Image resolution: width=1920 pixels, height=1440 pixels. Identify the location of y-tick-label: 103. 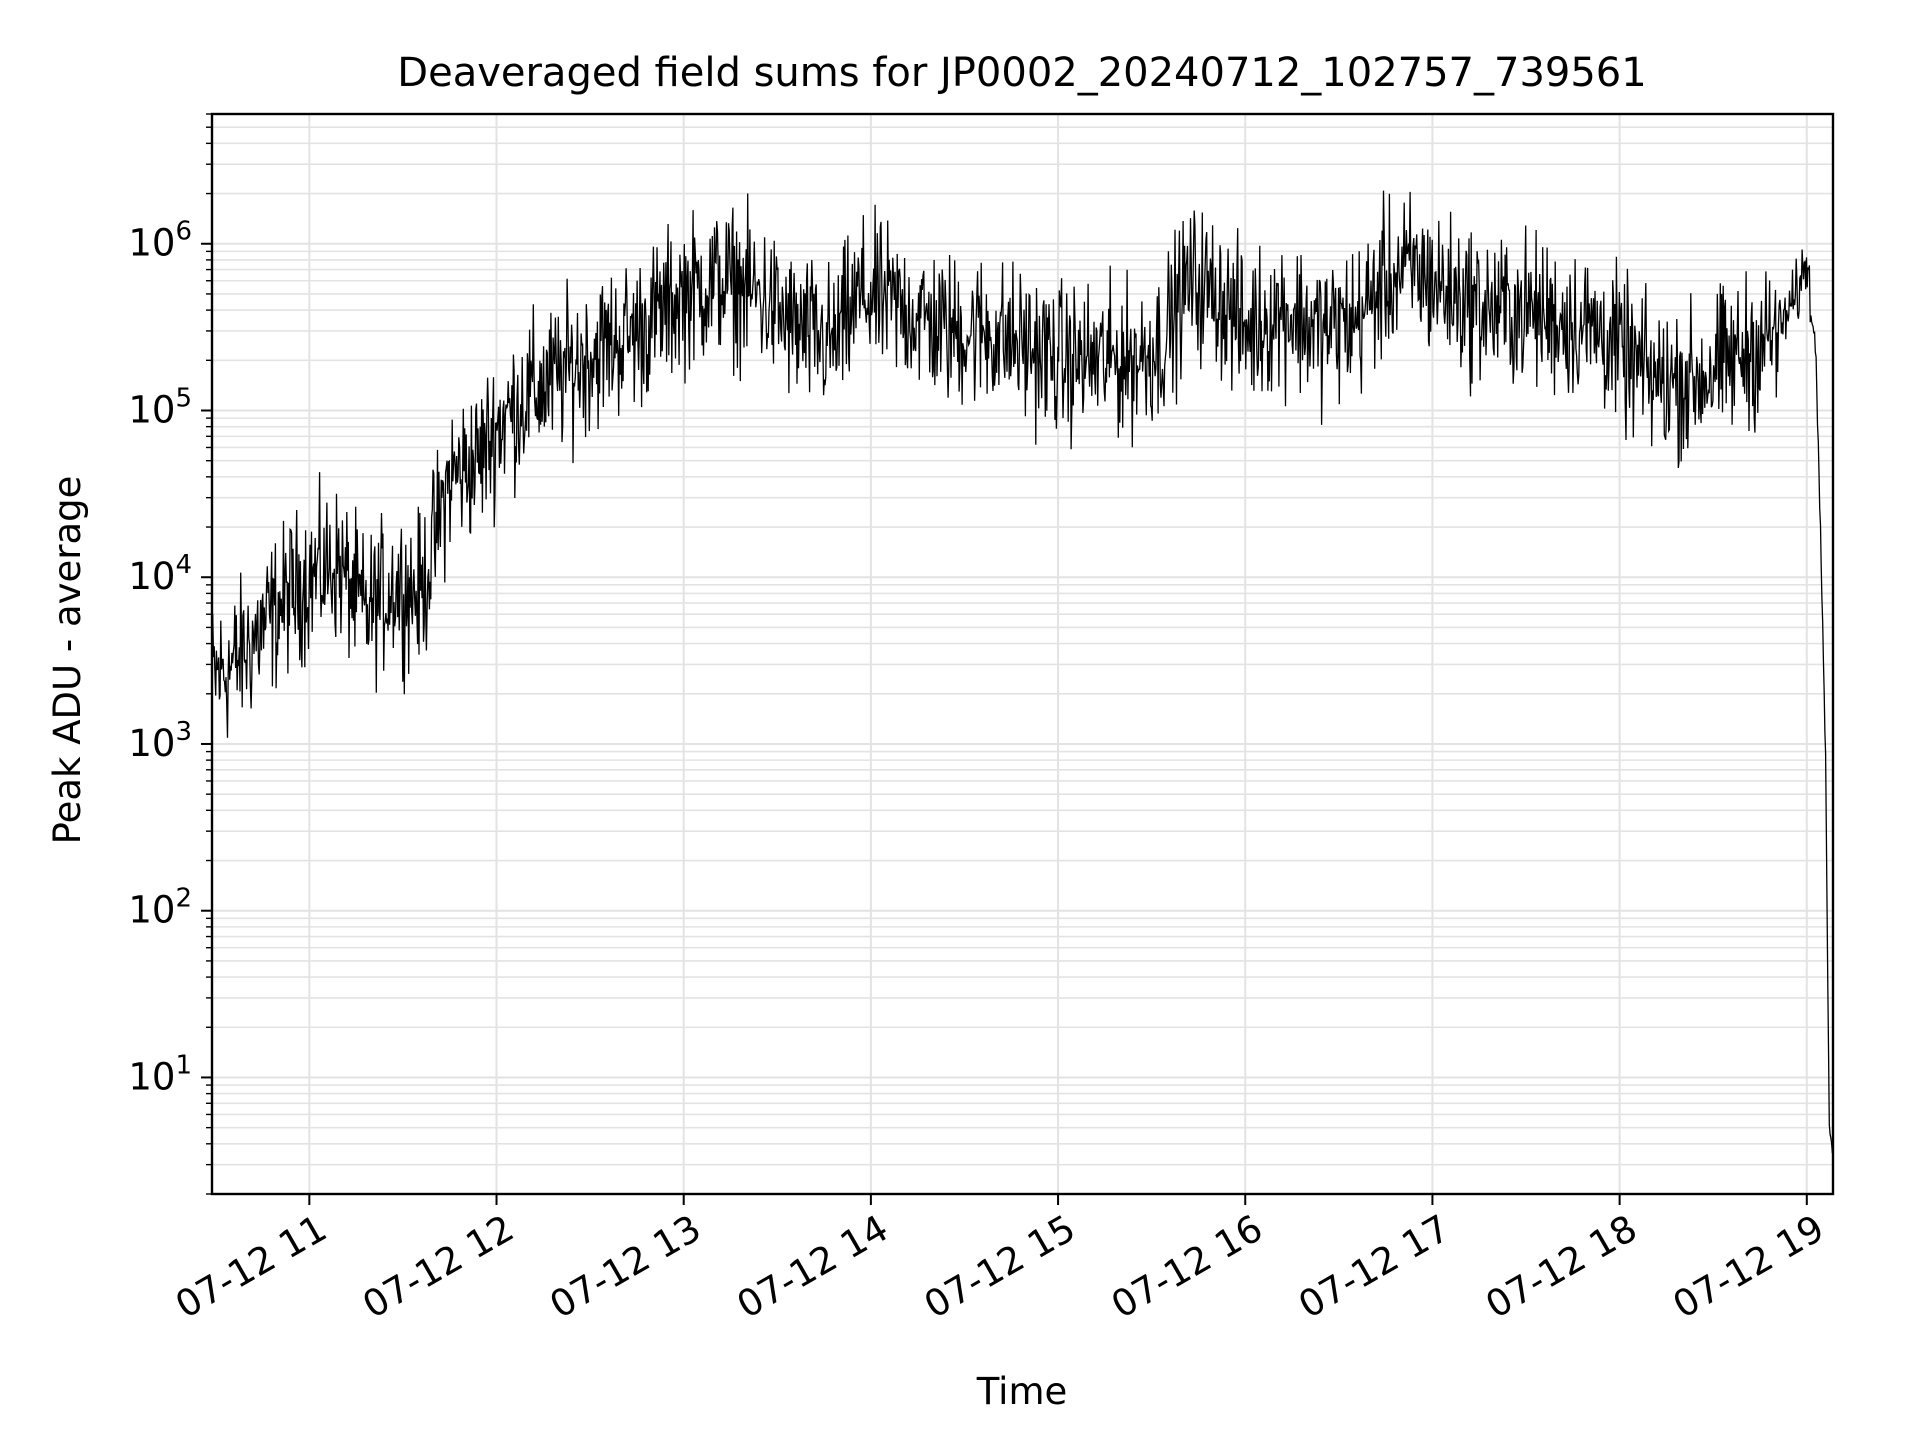
(160, 741).